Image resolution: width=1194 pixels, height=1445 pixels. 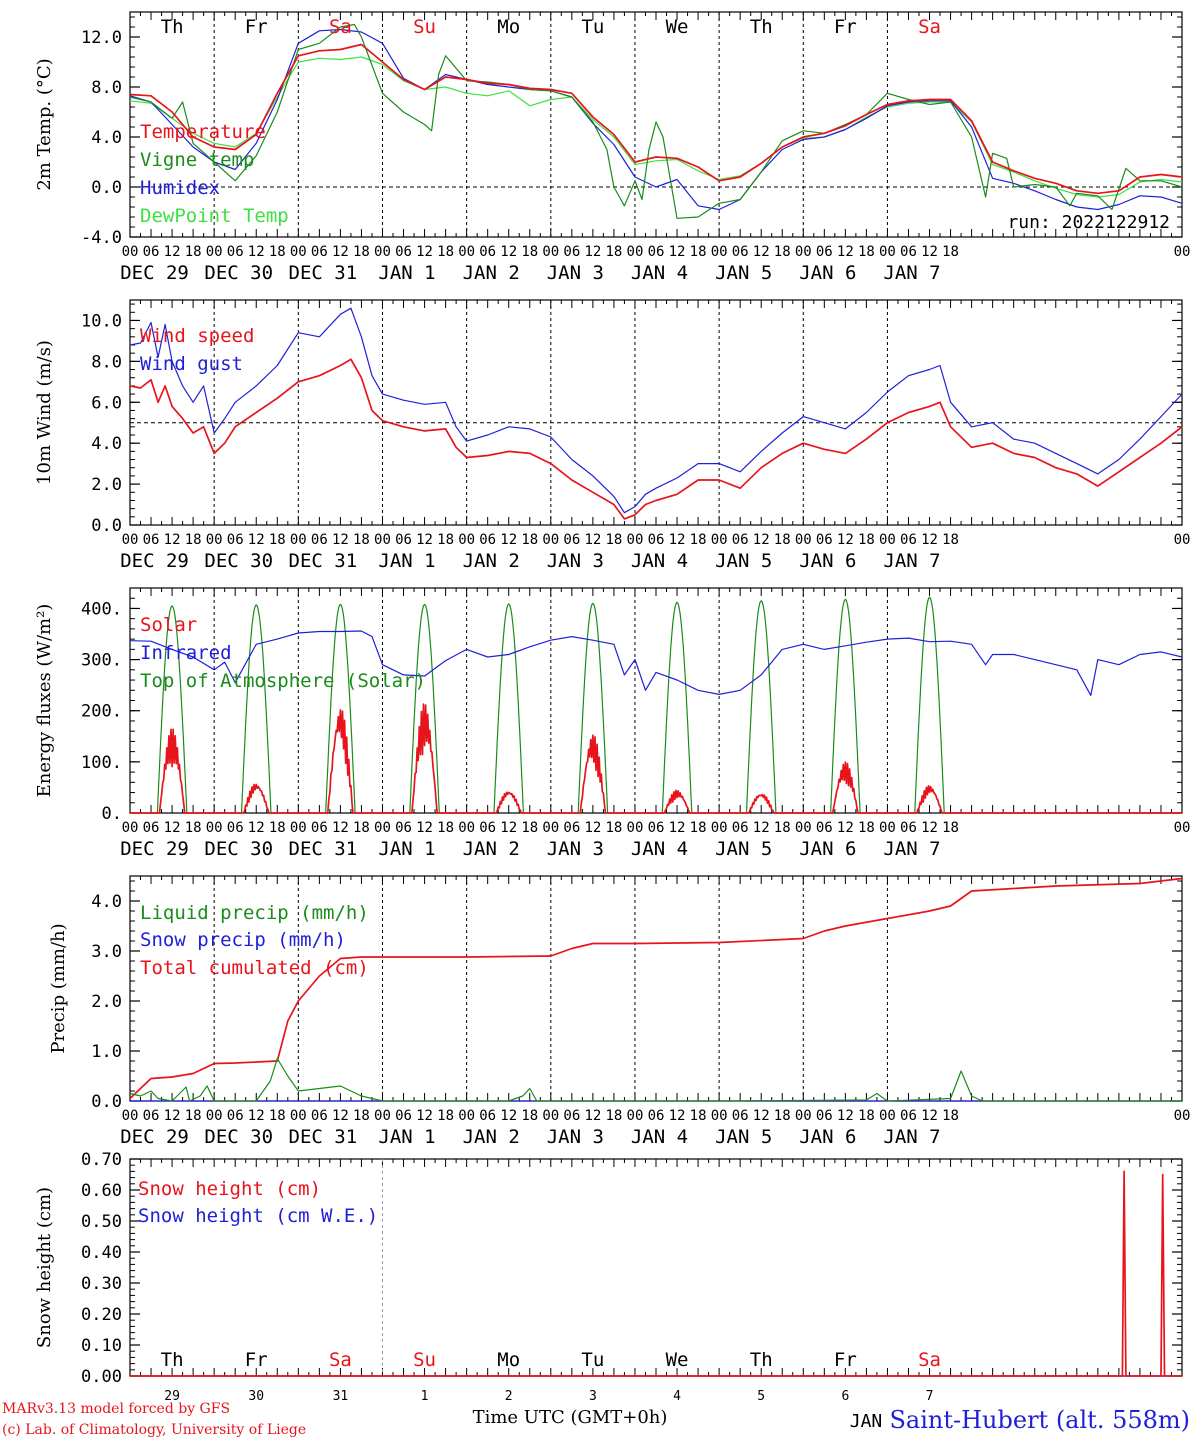 I want to click on series-line-wind-gust, so click(x=656, y=410).